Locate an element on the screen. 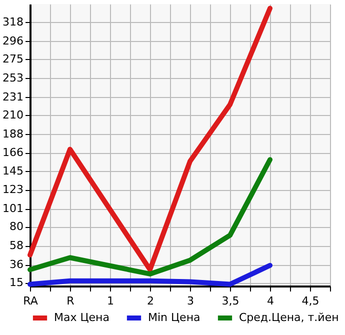 This screenshot has height=335, width=345. x-tick-label: 3,5 is located at coordinates (231, 301).